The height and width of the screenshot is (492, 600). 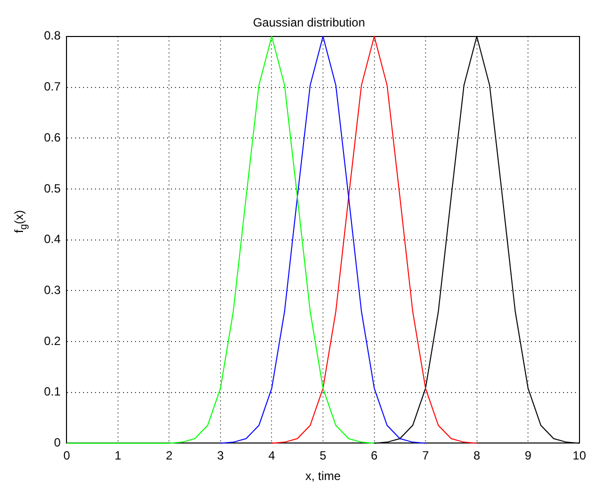 What do you see at coordinates (169, 455) in the screenshot?
I see `x-tick-label: 2` at bounding box center [169, 455].